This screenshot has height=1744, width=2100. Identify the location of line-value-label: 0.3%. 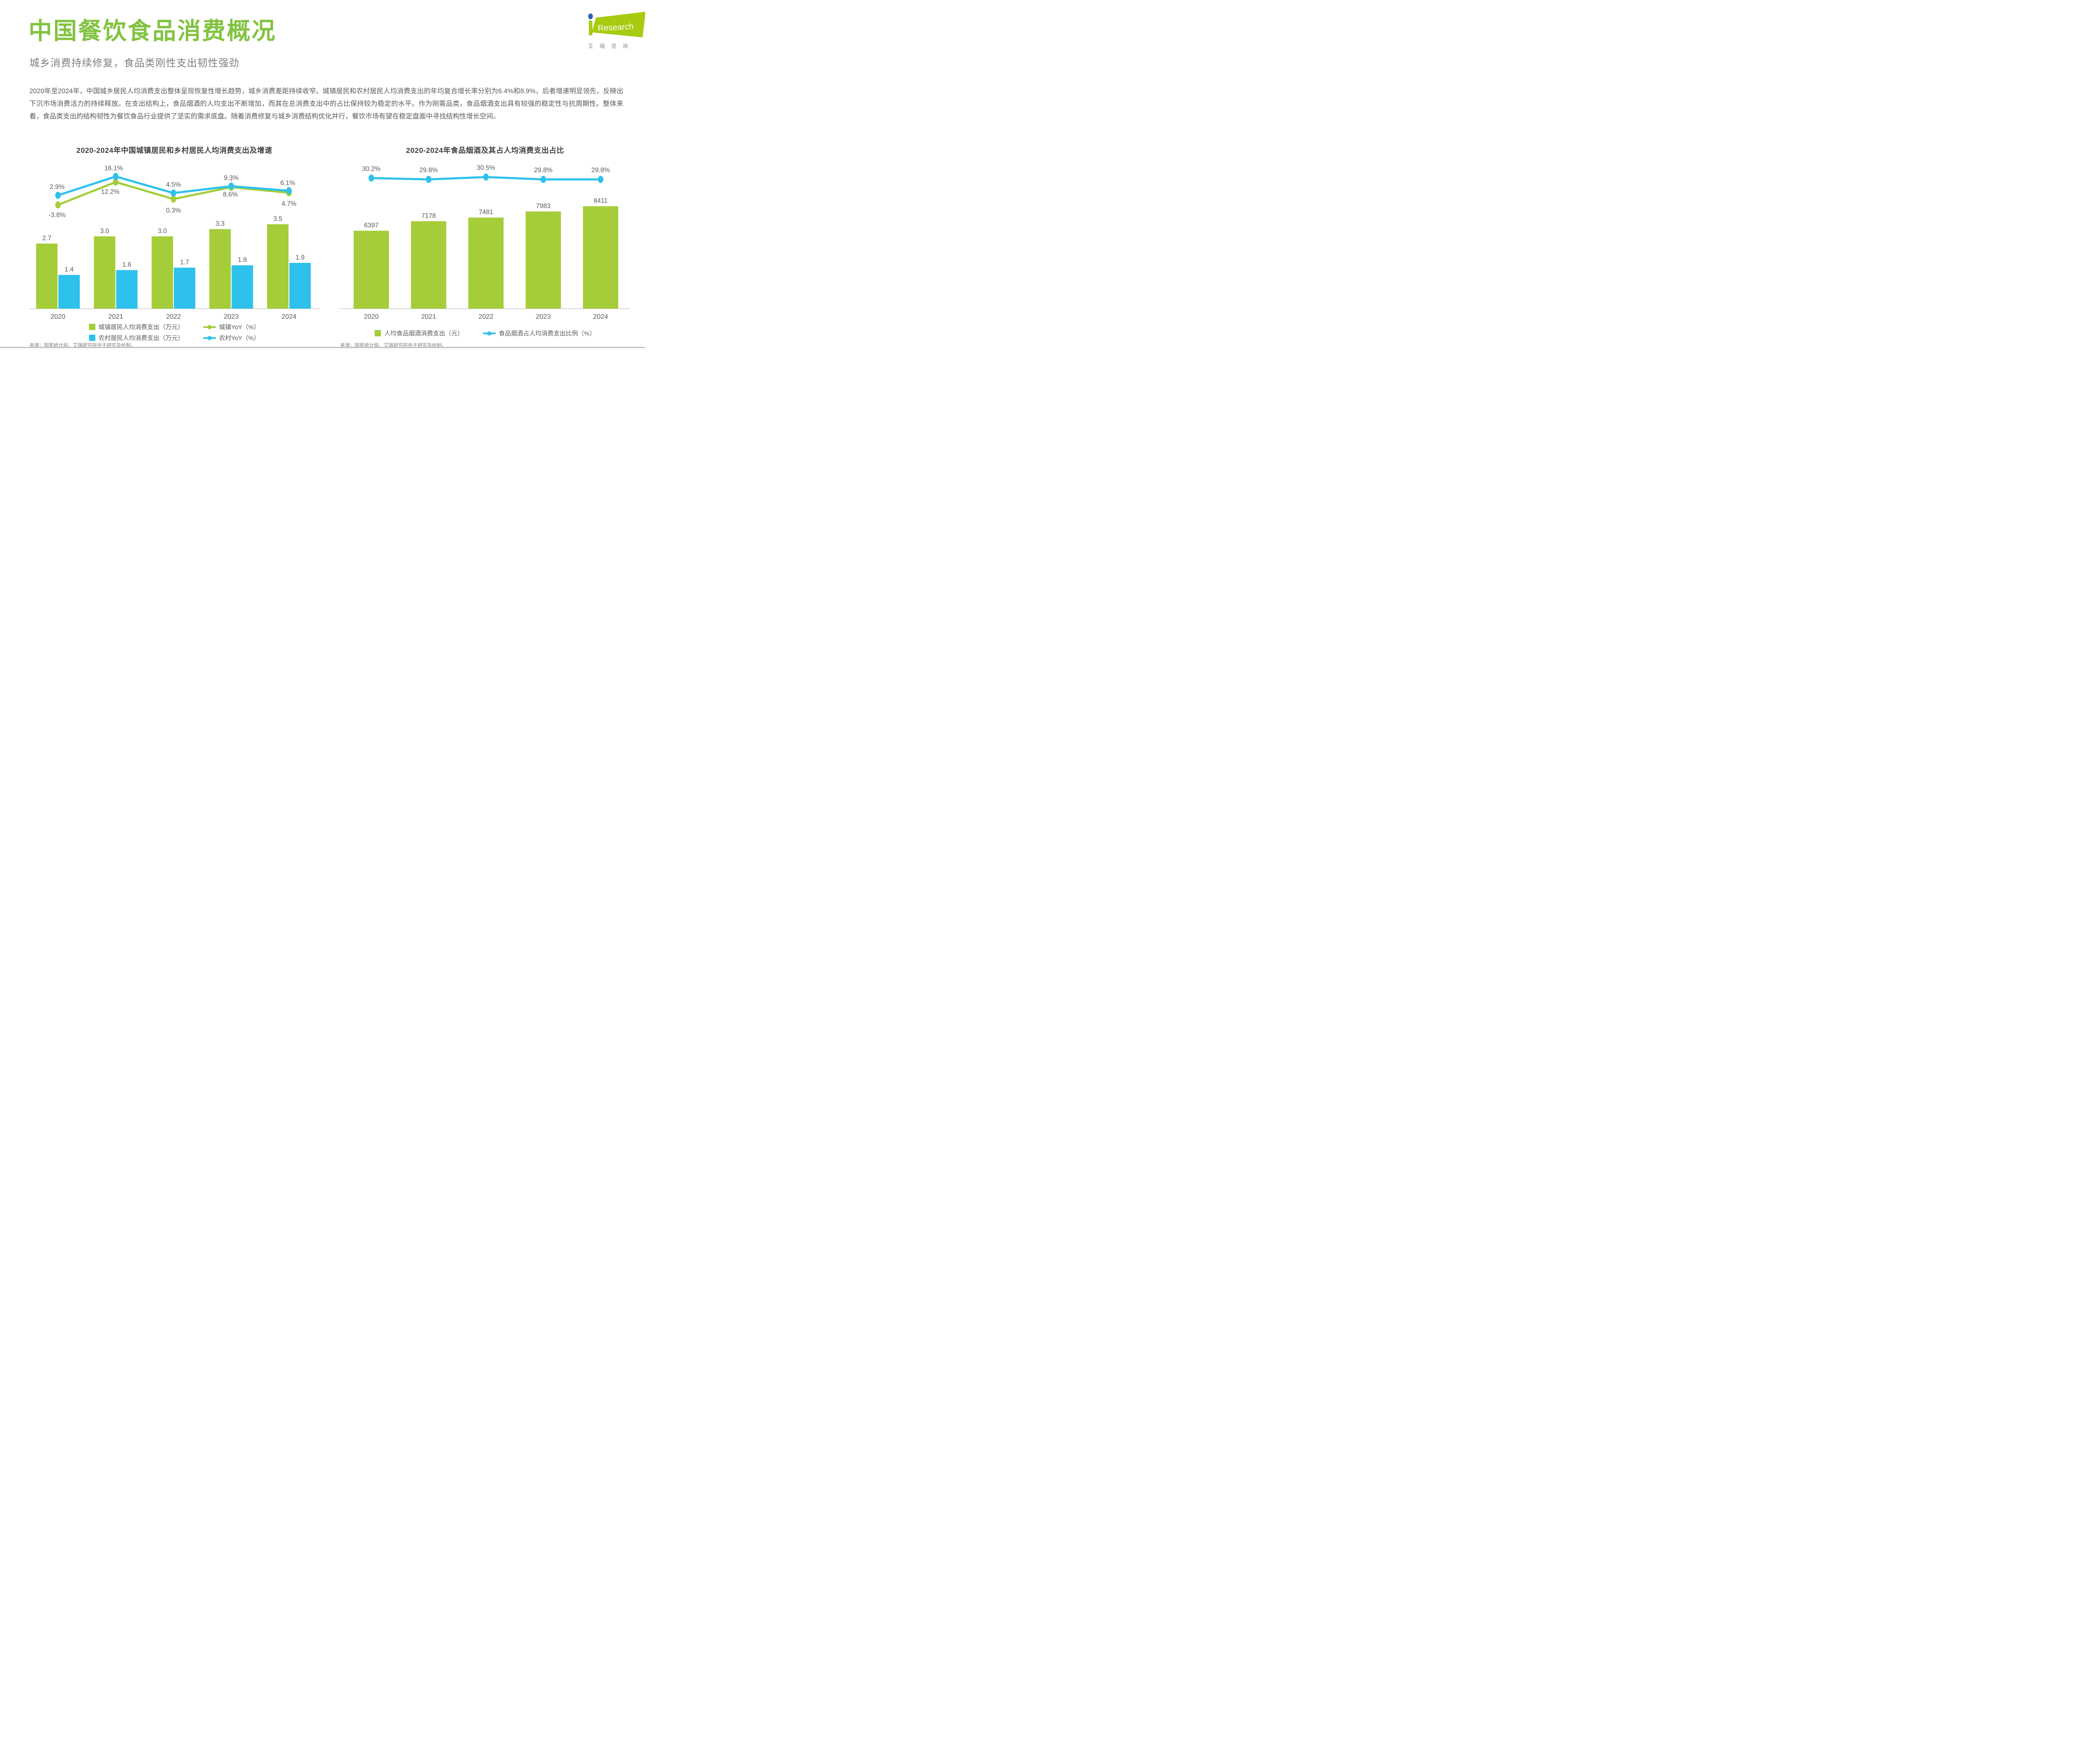
(173, 210).